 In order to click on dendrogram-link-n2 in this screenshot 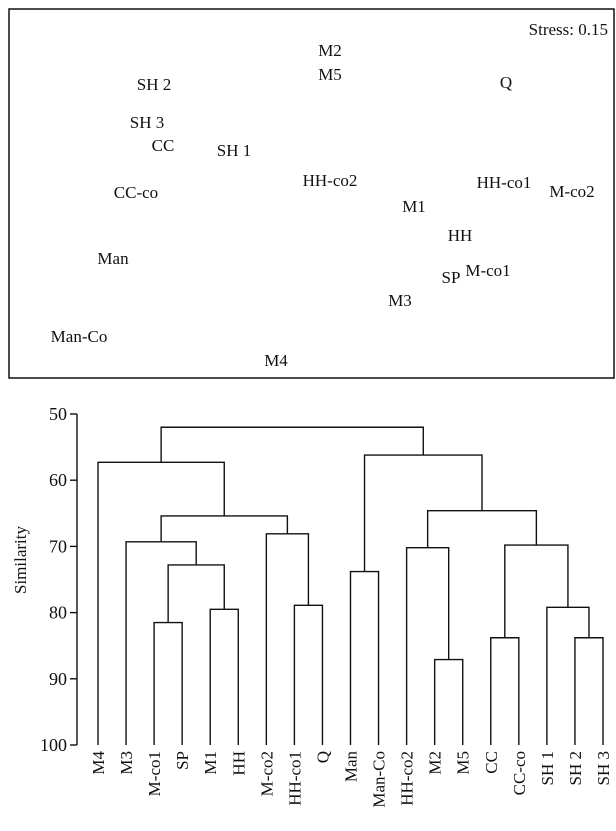, I will do `click(224, 676)`.